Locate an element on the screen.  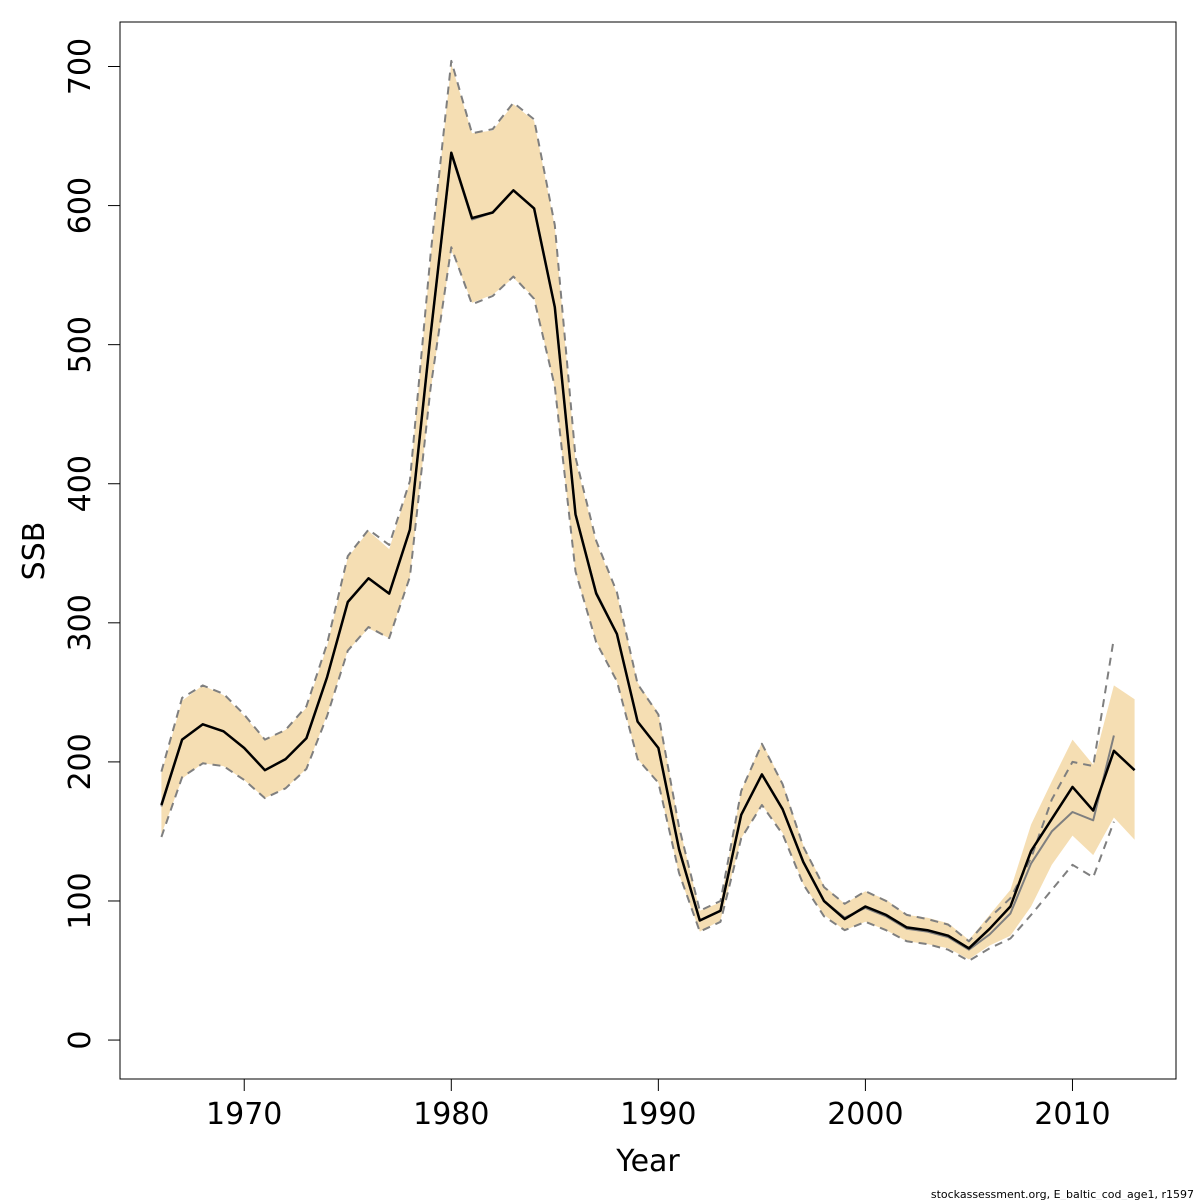
y-tick-label: 600 is located at coordinates (80, 205).